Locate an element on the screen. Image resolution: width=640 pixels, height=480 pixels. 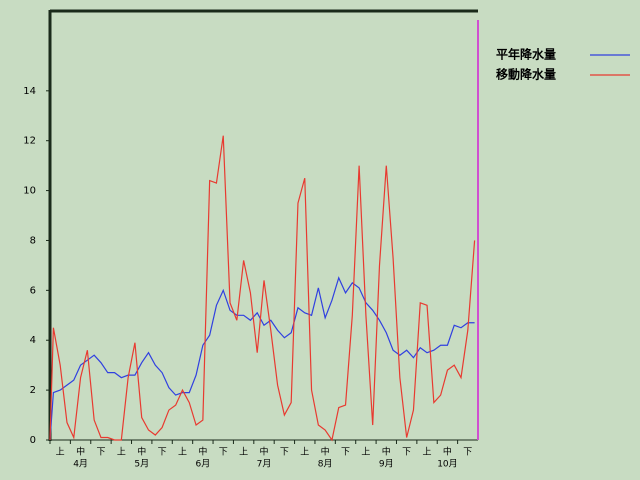
month-label: 6月 is located at coordinates (202, 464).